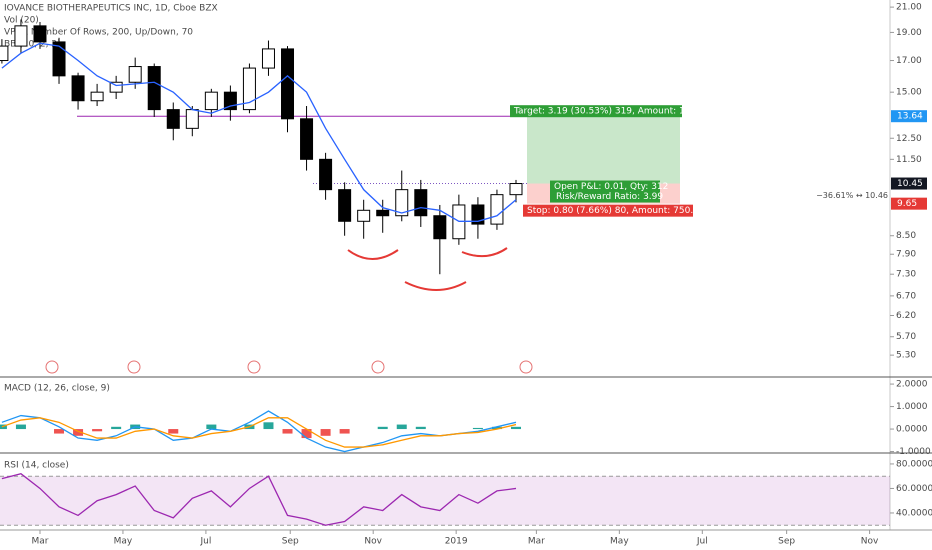 Image resolution: width=932 pixels, height=550 pixels. What do you see at coordinates (906, 255) in the screenshot?
I see `y-tick-label: 7.90` at bounding box center [906, 255].